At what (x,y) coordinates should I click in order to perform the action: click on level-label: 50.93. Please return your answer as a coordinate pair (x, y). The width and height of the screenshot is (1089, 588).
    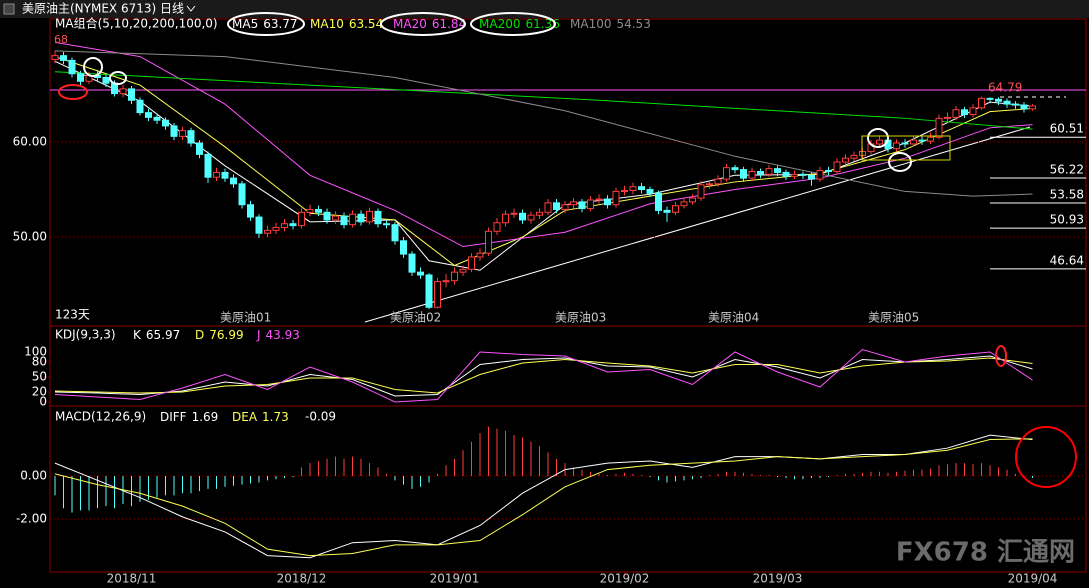
    Looking at the image, I should click on (1067, 220).